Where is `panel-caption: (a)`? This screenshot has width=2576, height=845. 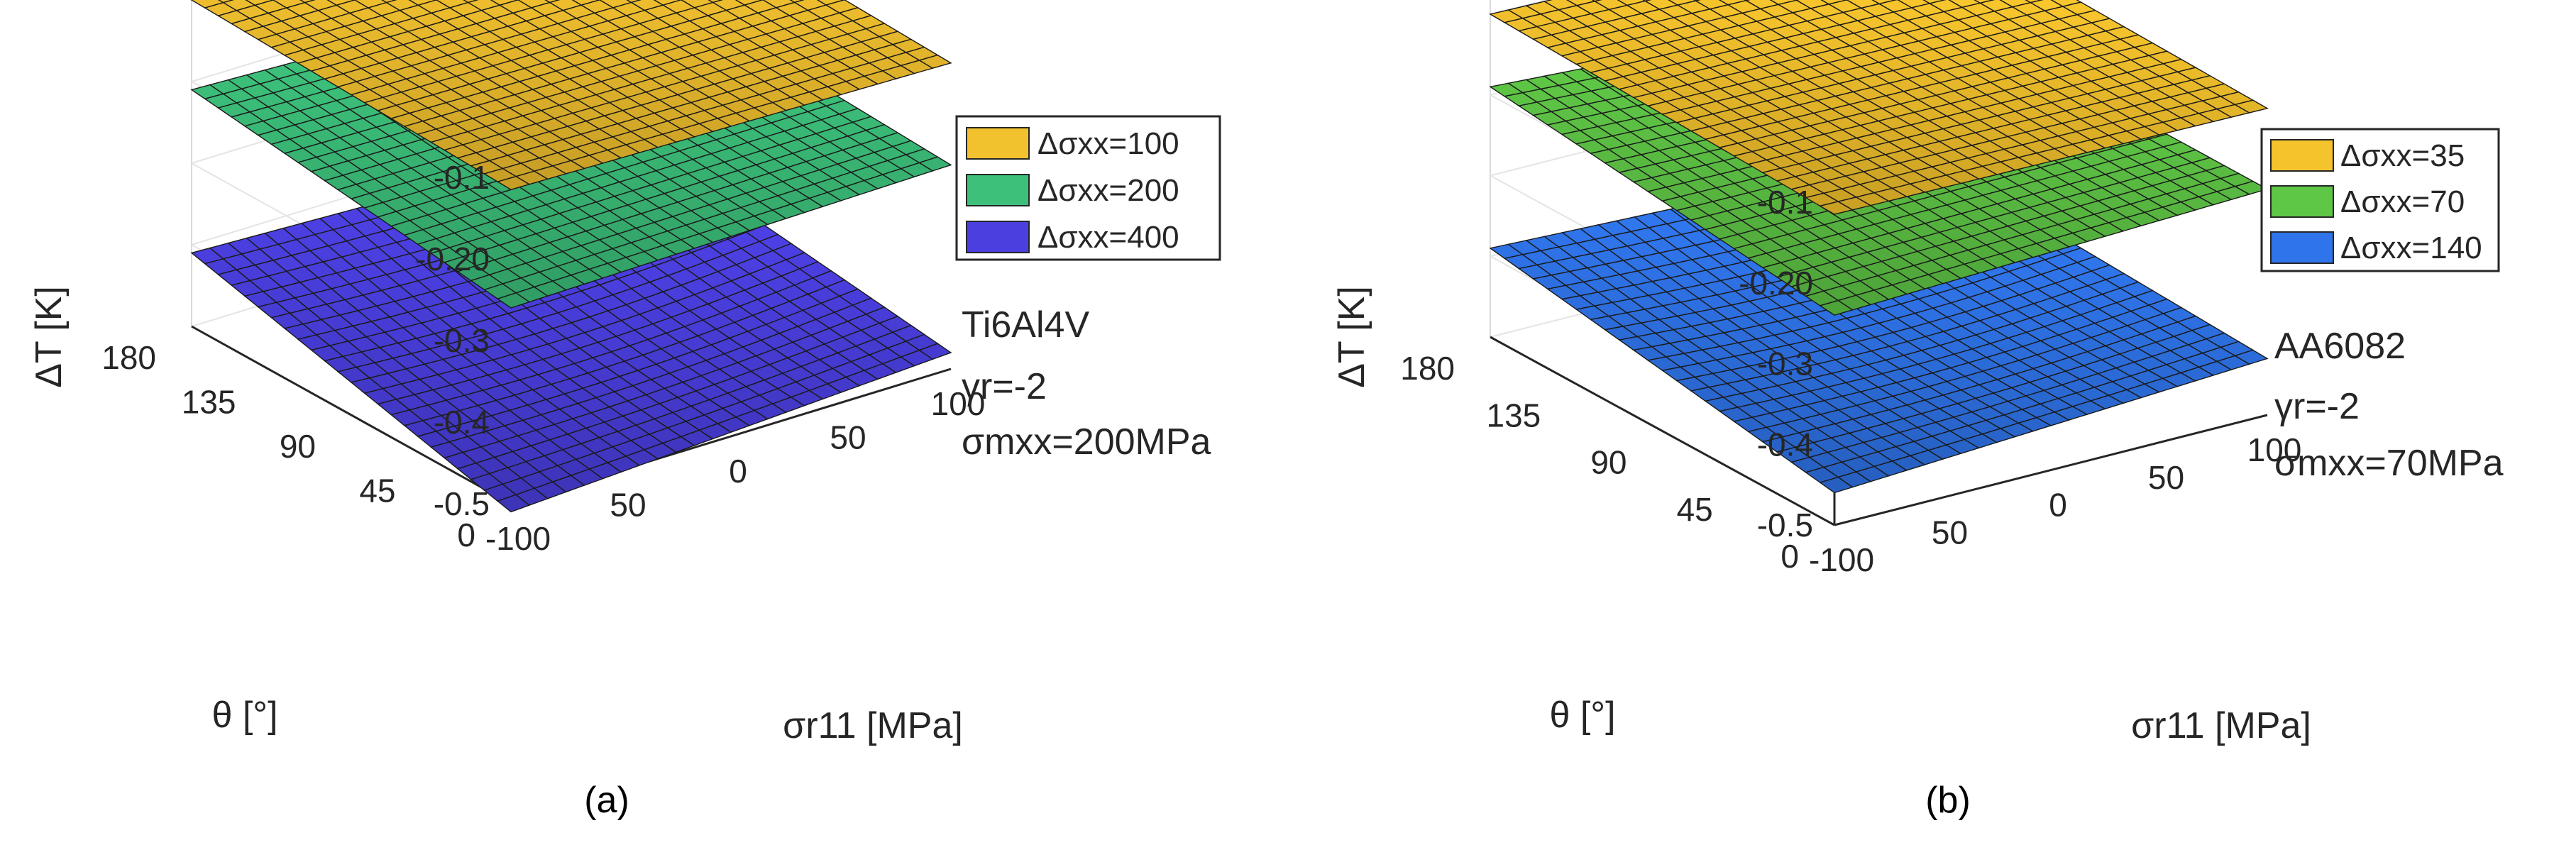
panel-caption: (a) is located at coordinates (606, 800).